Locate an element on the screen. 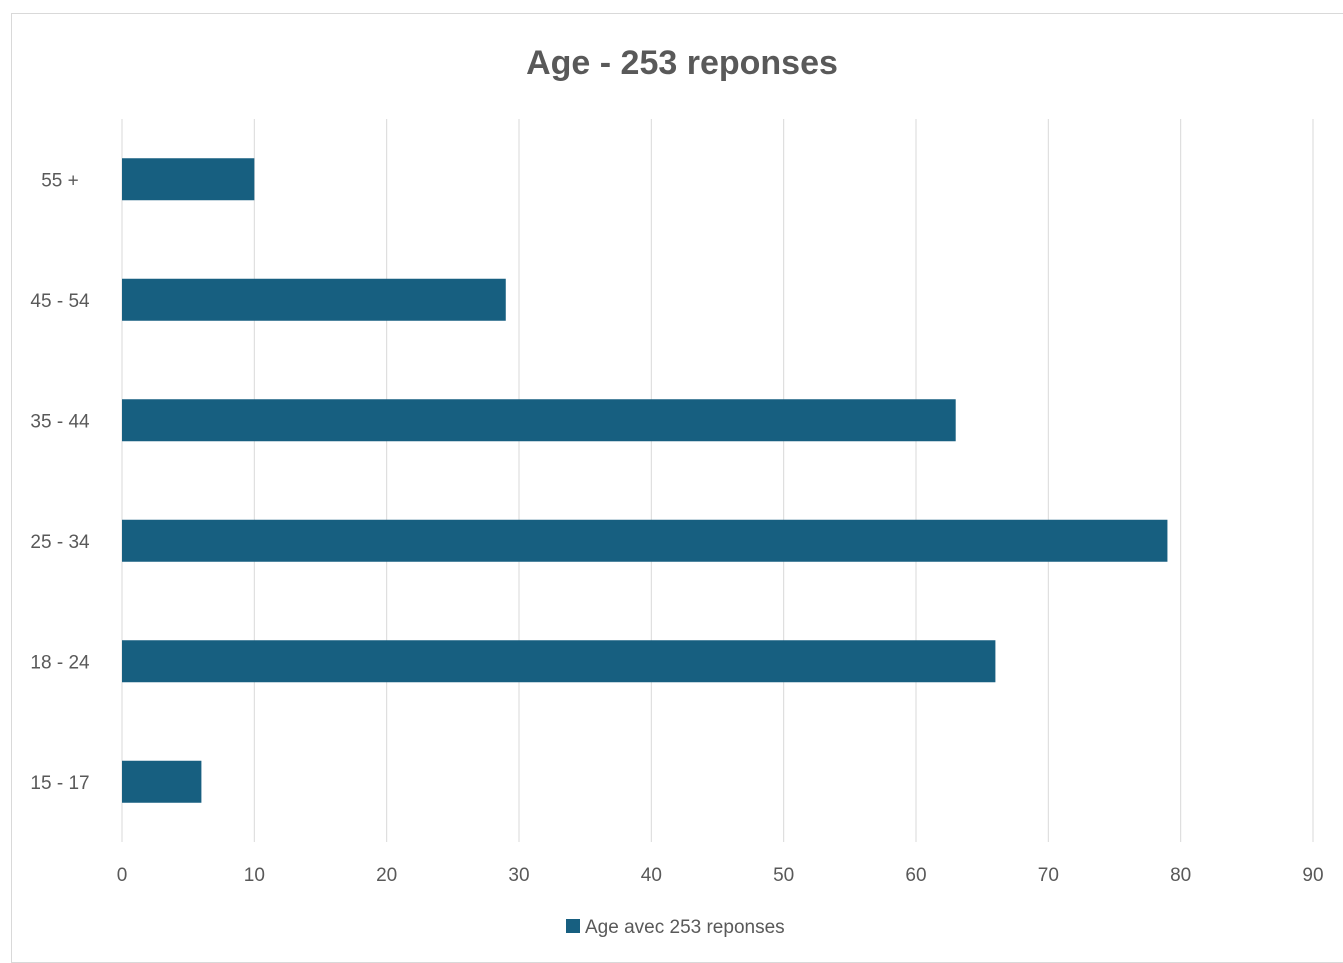 Image resolution: width=1343 pixels, height=963 pixels. x-tick-label: 0 is located at coordinates (122, 875).